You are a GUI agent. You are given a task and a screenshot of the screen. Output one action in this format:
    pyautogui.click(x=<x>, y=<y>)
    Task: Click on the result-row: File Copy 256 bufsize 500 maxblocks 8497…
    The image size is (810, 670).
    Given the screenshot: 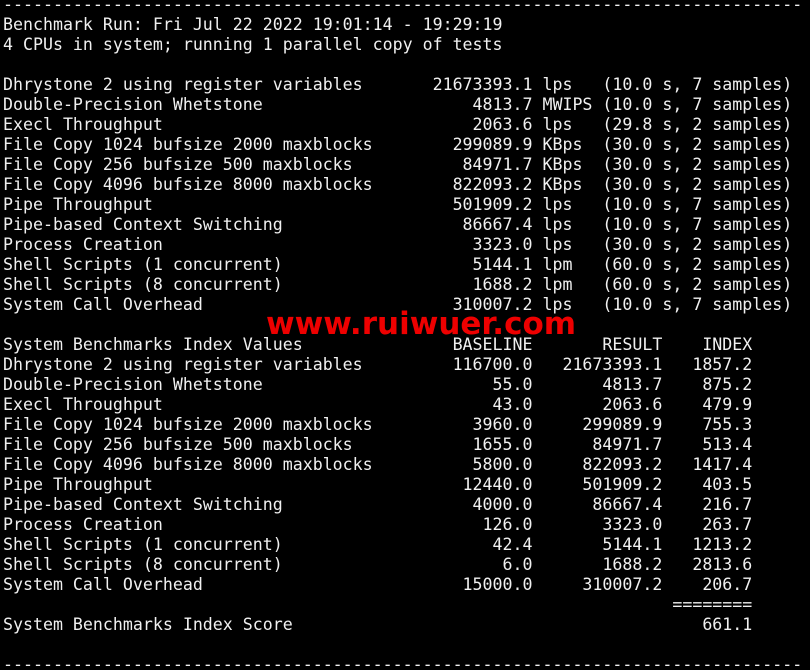 What is the action you would take?
    pyautogui.click(x=398, y=164)
    